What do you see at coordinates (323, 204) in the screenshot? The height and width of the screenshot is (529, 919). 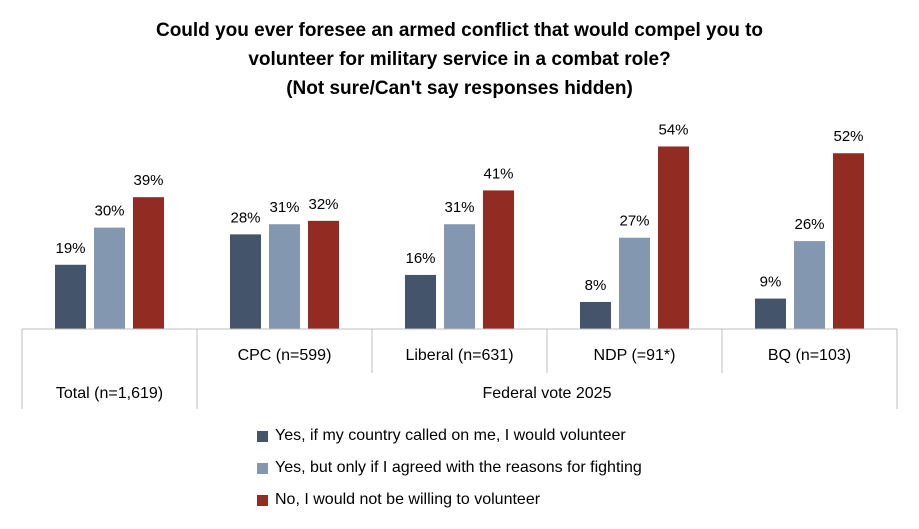 I see `data-label: 32%` at bounding box center [323, 204].